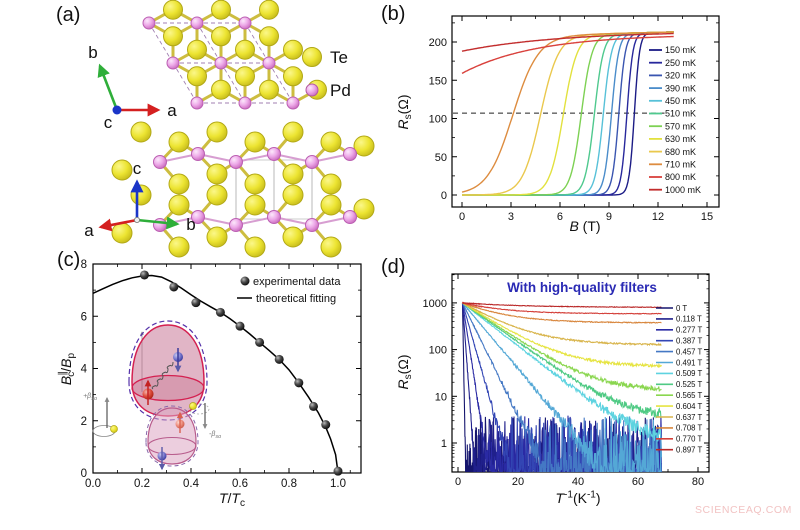 This screenshot has width=800, height=530. I want to click on svg-text: 0.2, so click(142, 484).